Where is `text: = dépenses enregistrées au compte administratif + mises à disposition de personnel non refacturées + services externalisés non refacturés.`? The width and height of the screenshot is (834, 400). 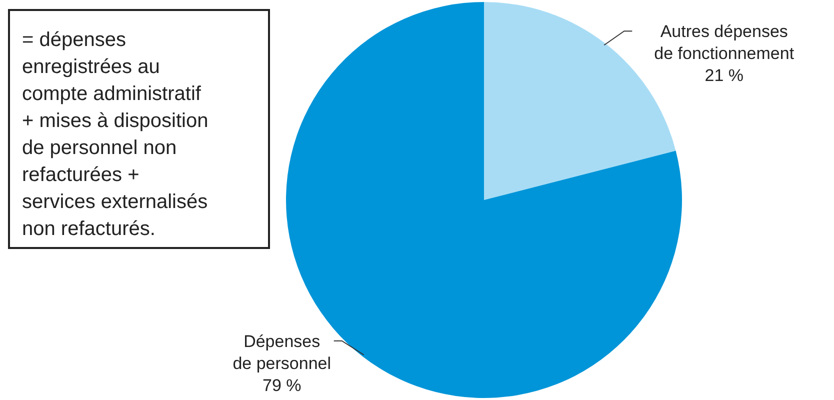
text: = dépenses enregistrées au compte administratif + mises à disposition de personnel non refacturées + services externalisés non refacturés. is located at coordinates (115, 134).